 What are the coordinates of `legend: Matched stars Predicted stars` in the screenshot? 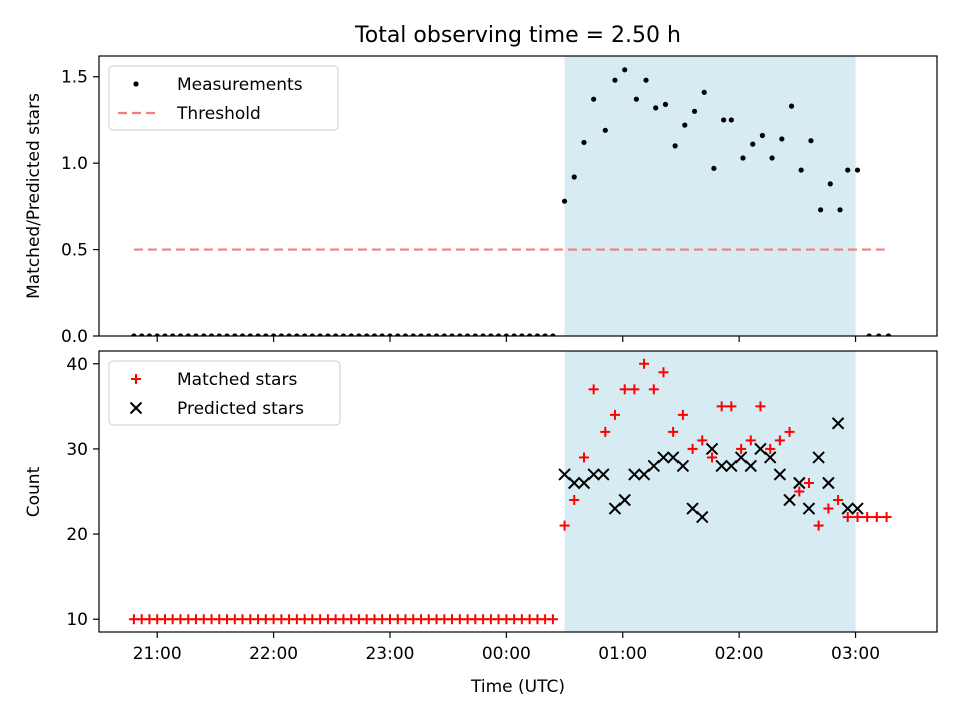 It's located at (224, 393).